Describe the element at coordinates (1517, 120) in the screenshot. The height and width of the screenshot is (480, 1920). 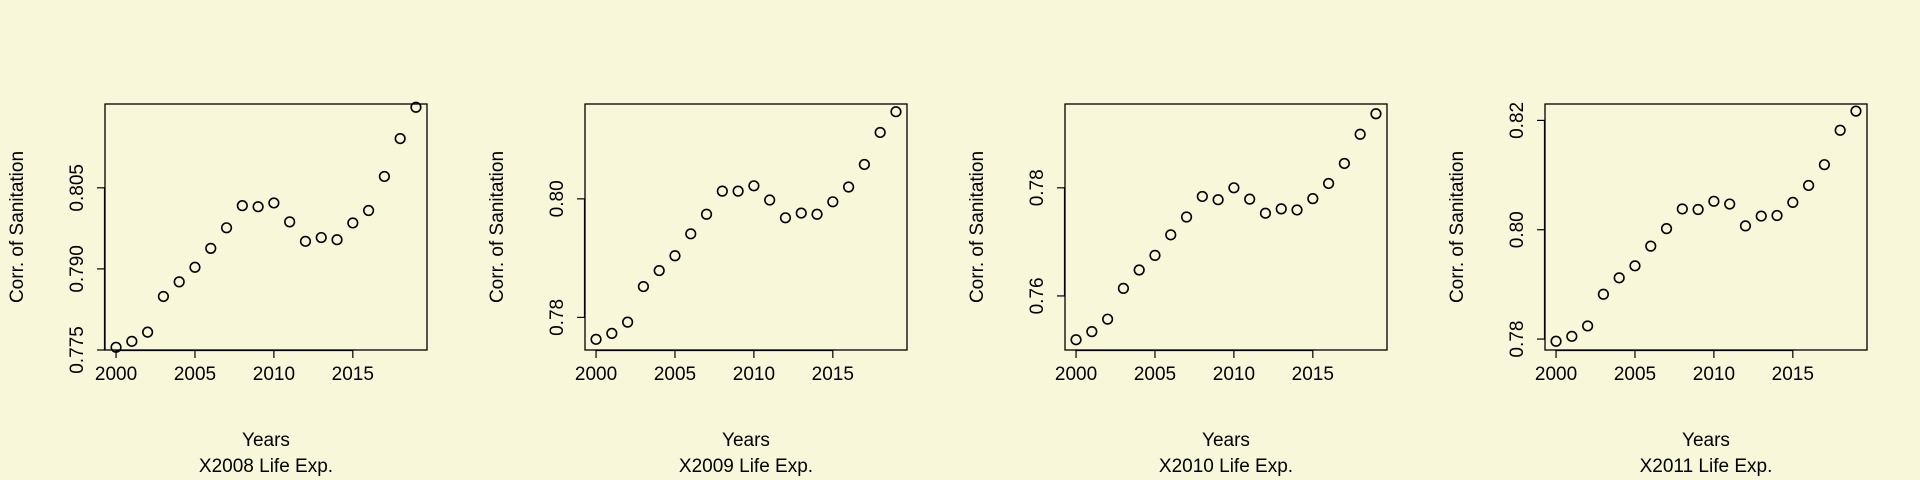
I see `y-tick-label: 0.82` at that location.